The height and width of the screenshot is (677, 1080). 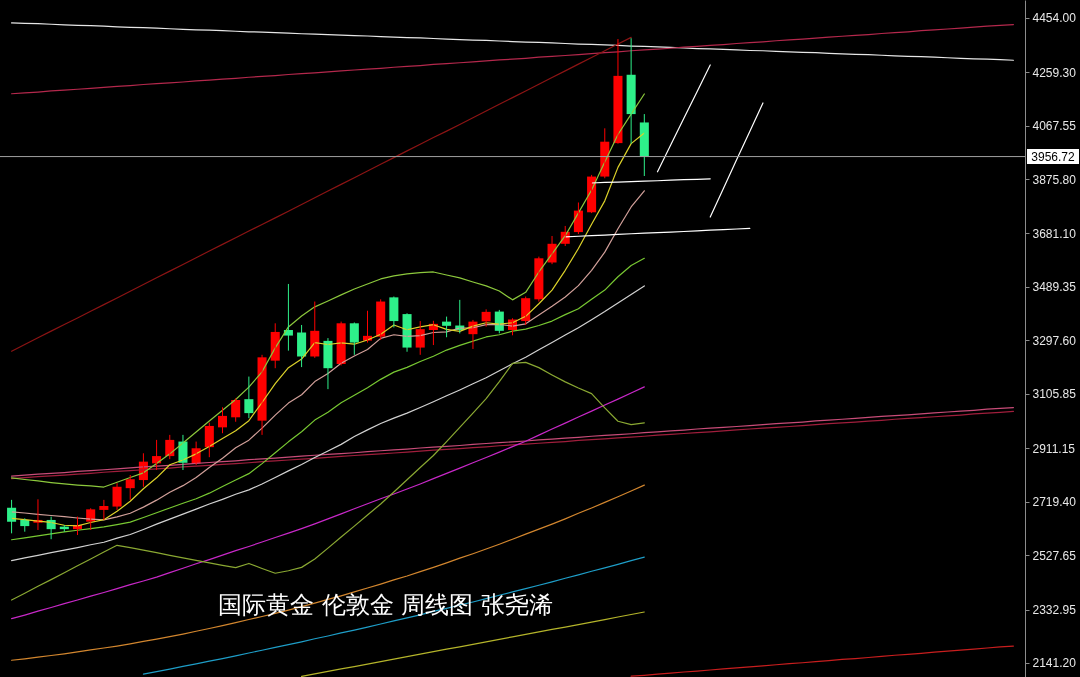 What do you see at coordinates (1054, 502) in the screenshot?
I see `y-tick-label: 2719.40` at bounding box center [1054, 502].